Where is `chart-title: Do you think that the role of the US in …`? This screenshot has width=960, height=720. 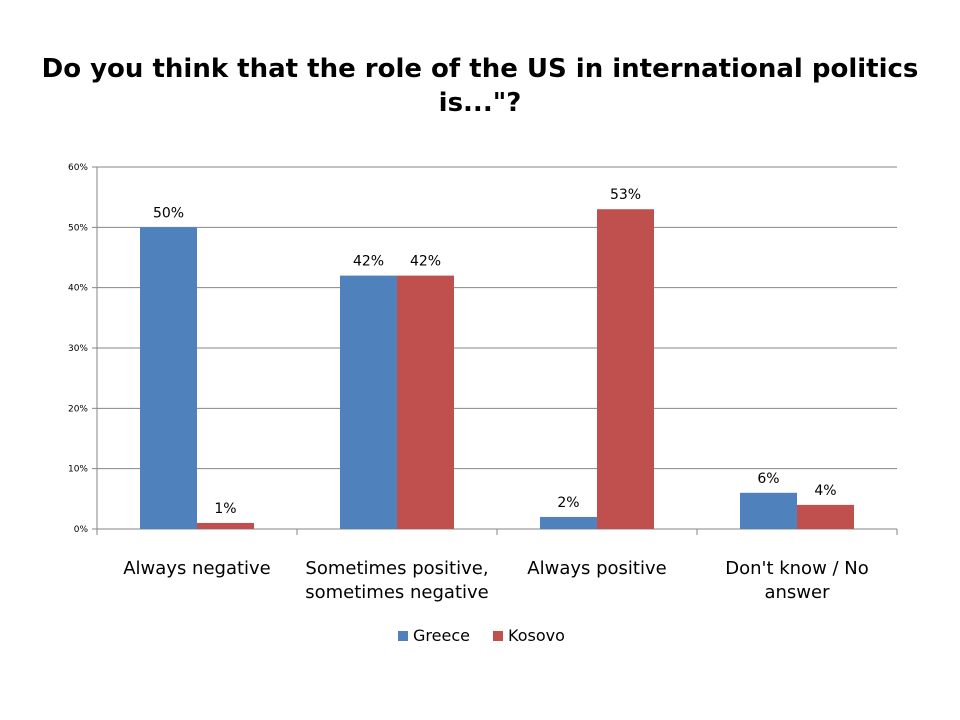
chart-title: Do you think that the role of the US in … is located at coordinates (480, 86).